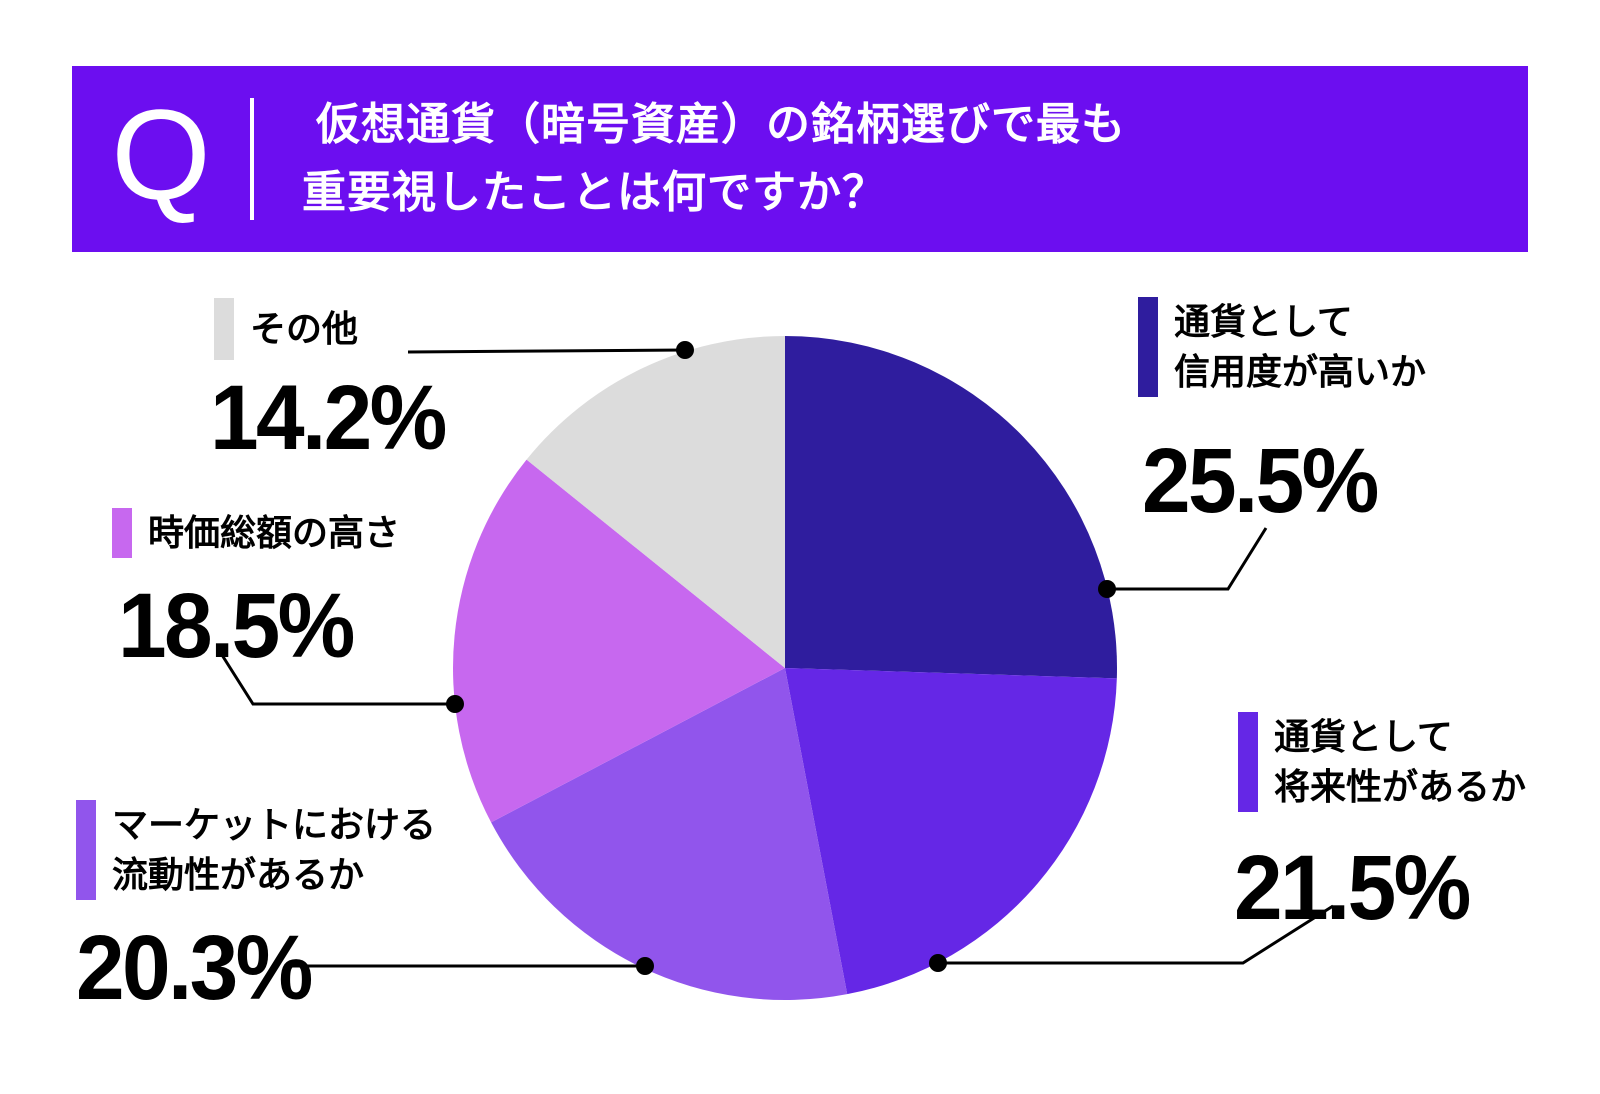 Image resolution: width=1600 pixels, height=1094 pixels. I want to click on legend-marker-future, so click(1248, 762).